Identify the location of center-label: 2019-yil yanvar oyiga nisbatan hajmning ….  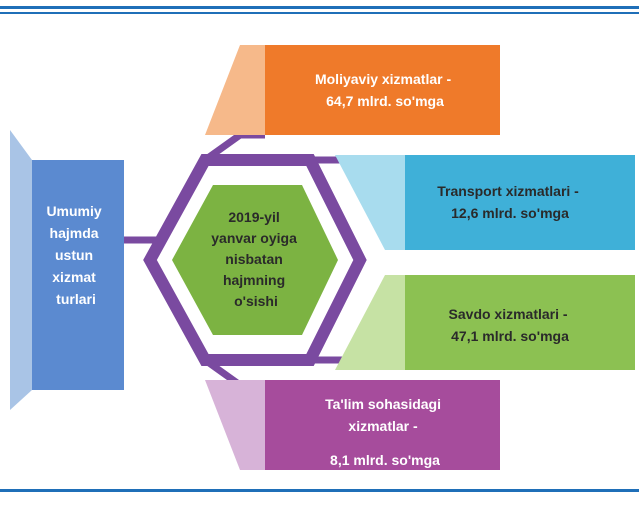
(256, 259).